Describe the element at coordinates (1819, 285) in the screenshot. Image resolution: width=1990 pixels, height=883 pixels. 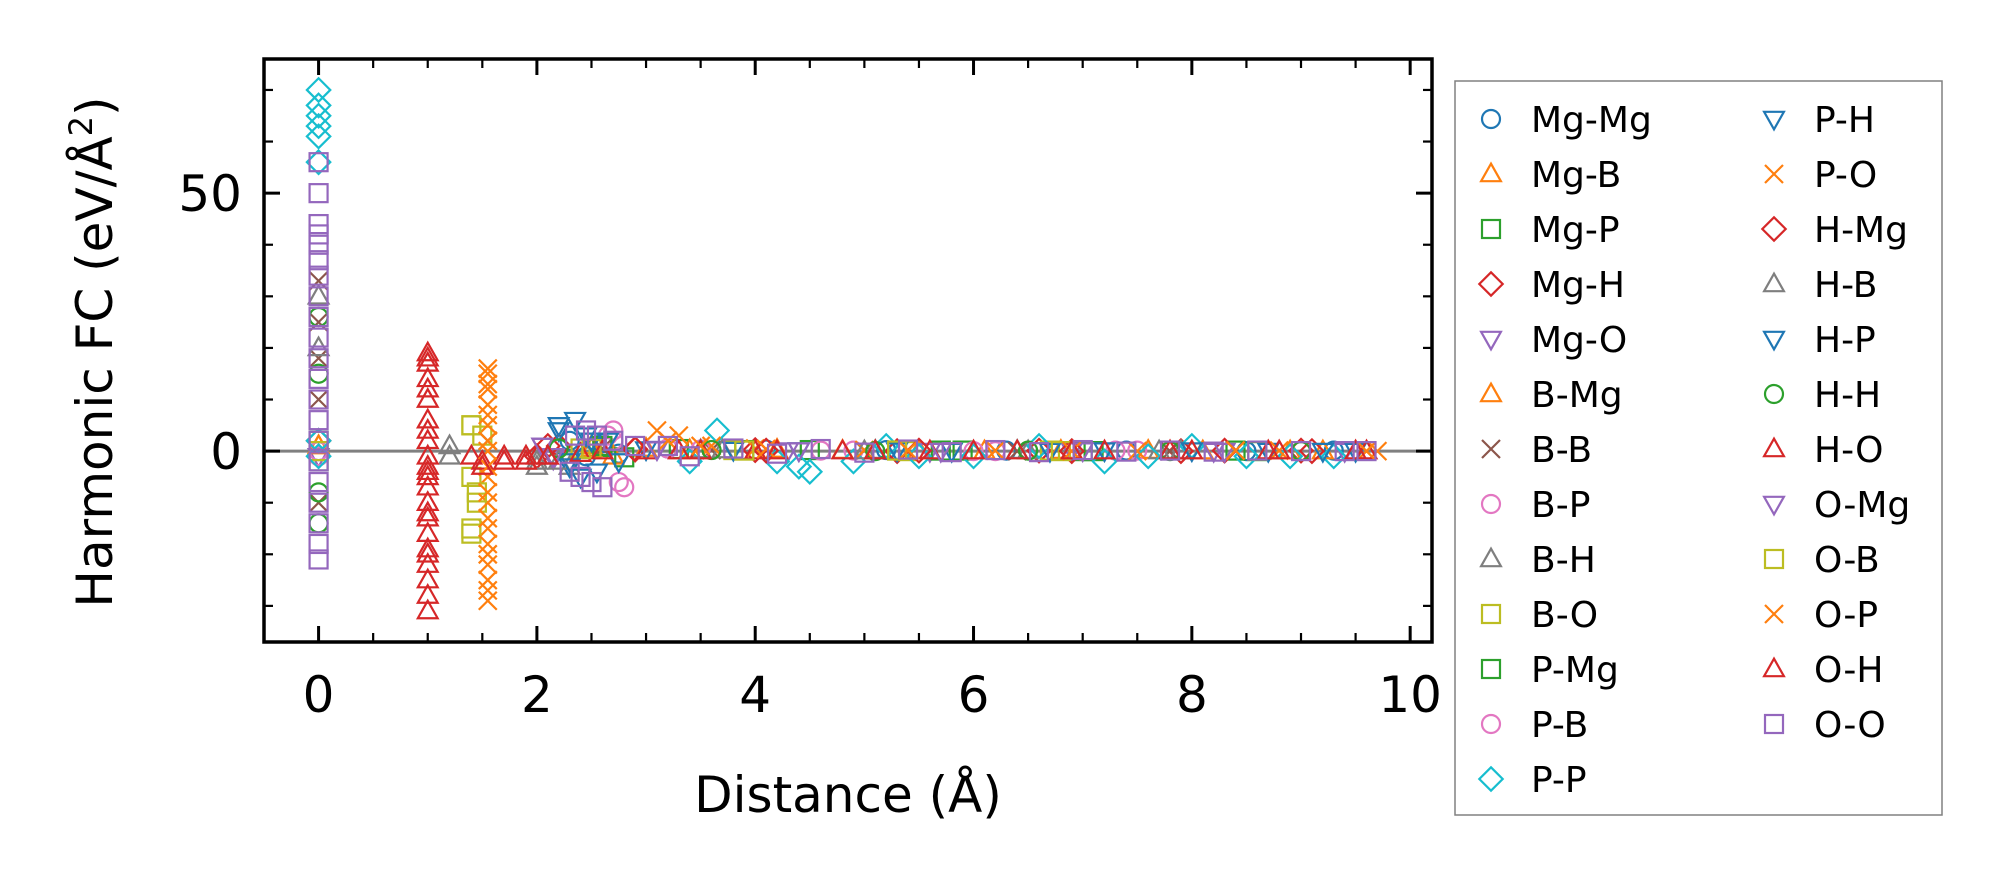
I see `legend-item: H-B` at that location.